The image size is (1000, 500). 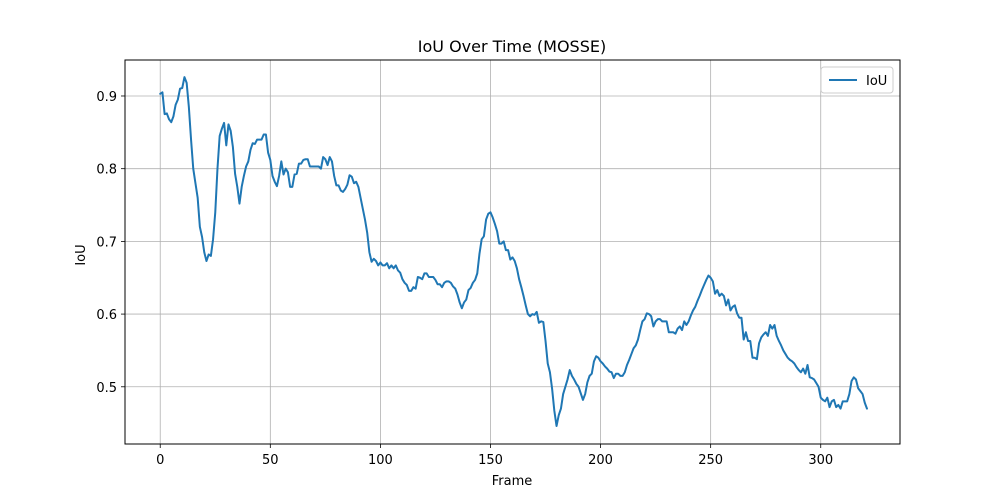 I want to click on y-tick-label: 0.9, so click(x=106, y=97).